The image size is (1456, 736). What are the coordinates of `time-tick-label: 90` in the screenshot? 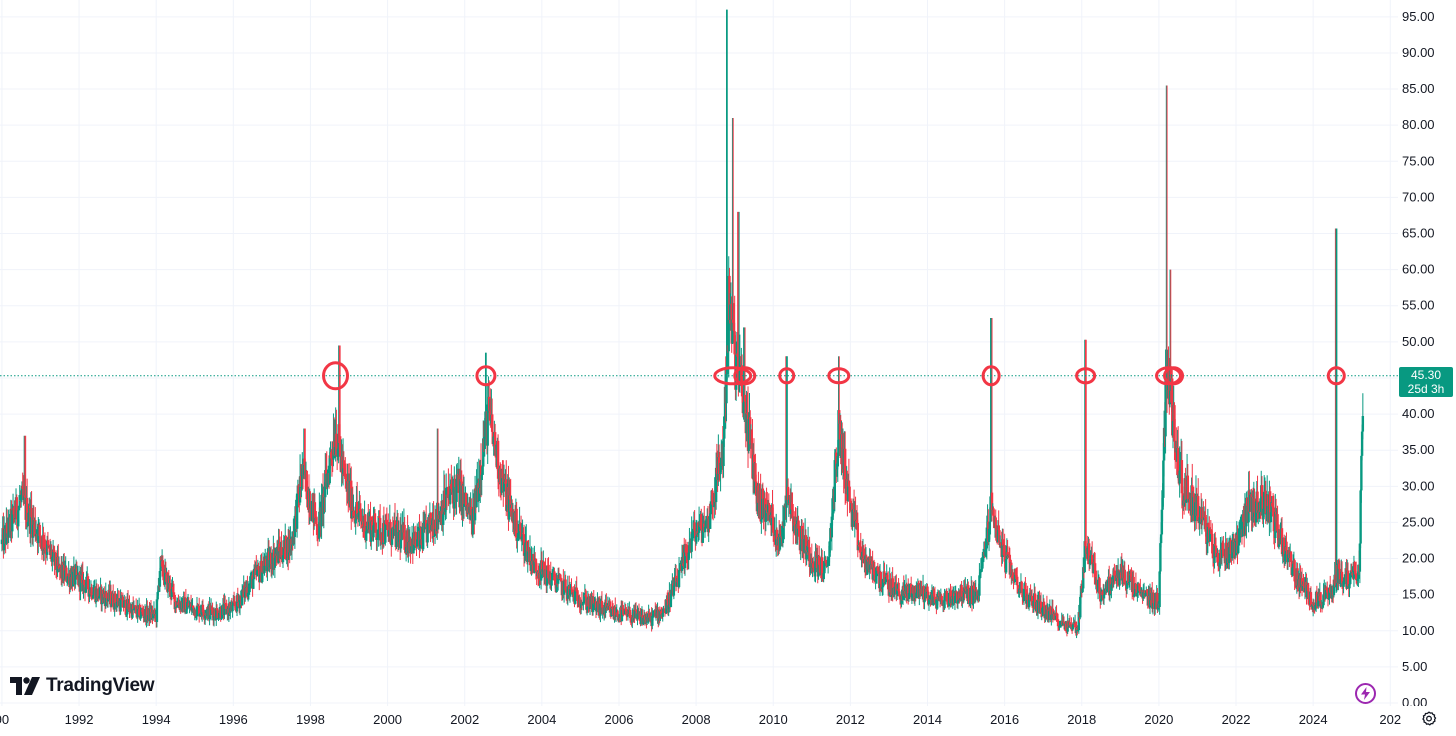 It's located at (4, 719).